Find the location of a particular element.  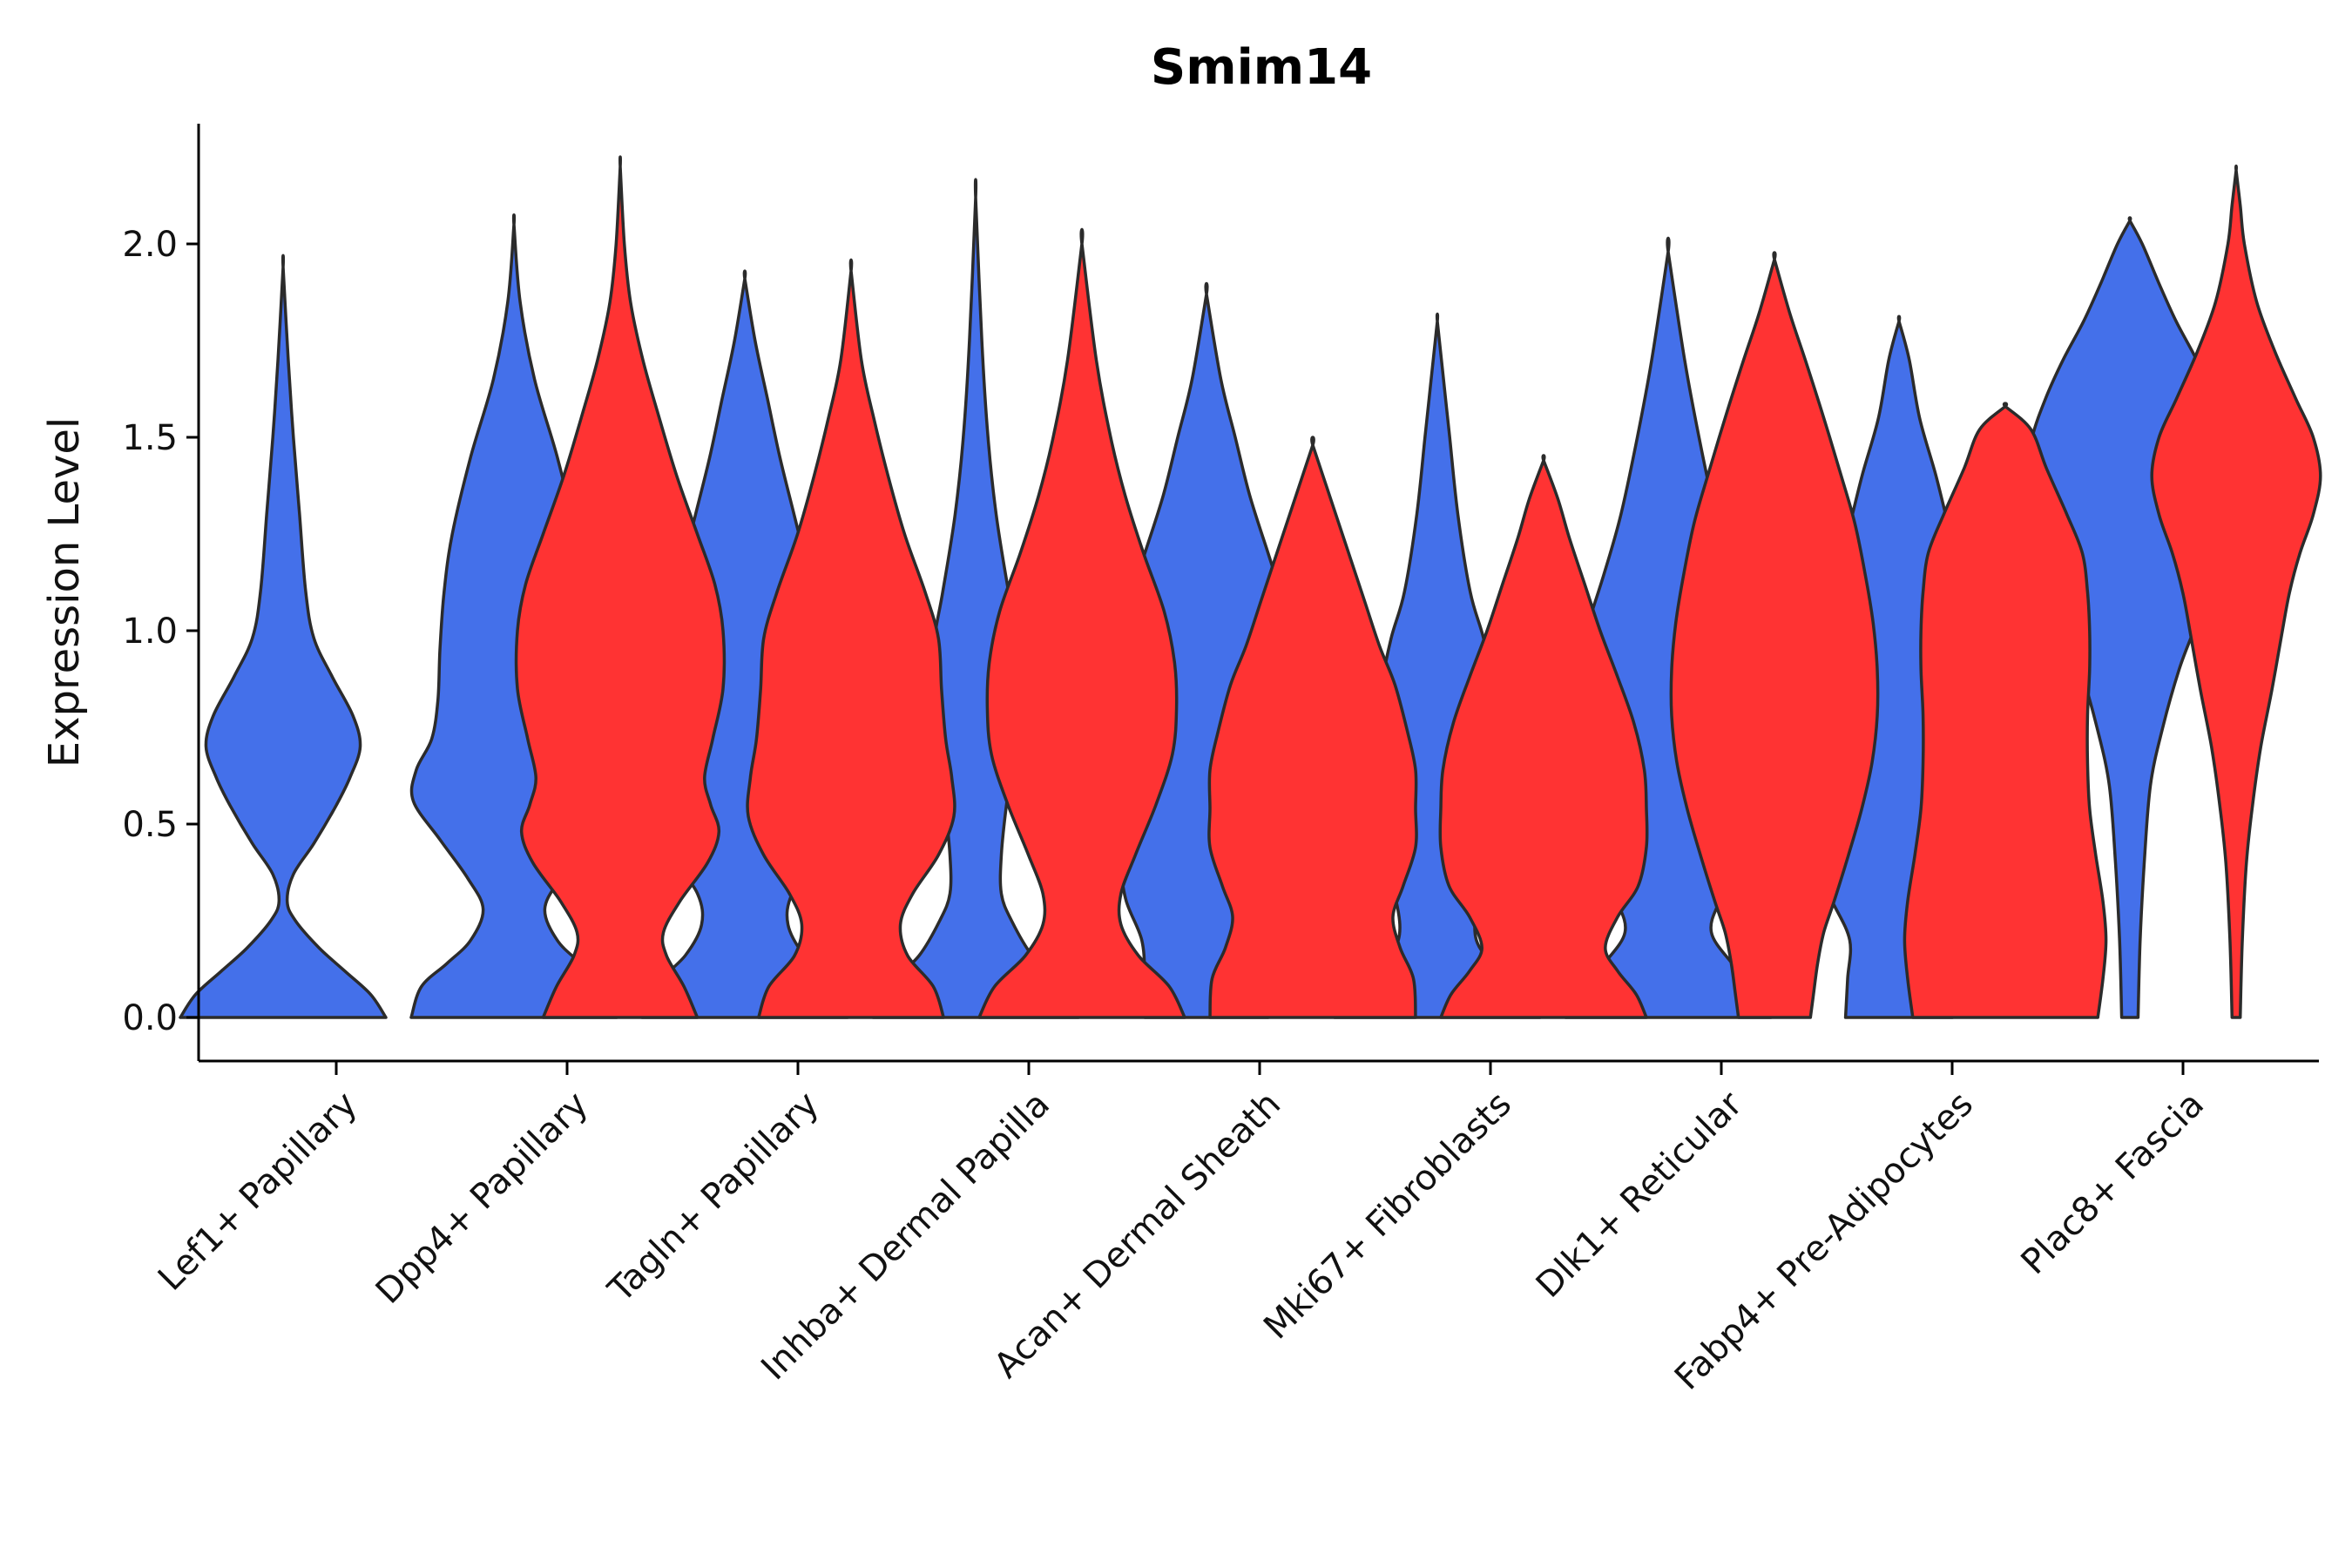

x-tick-label: Lef1+ Papillary is located at coordinates (258, 1192).